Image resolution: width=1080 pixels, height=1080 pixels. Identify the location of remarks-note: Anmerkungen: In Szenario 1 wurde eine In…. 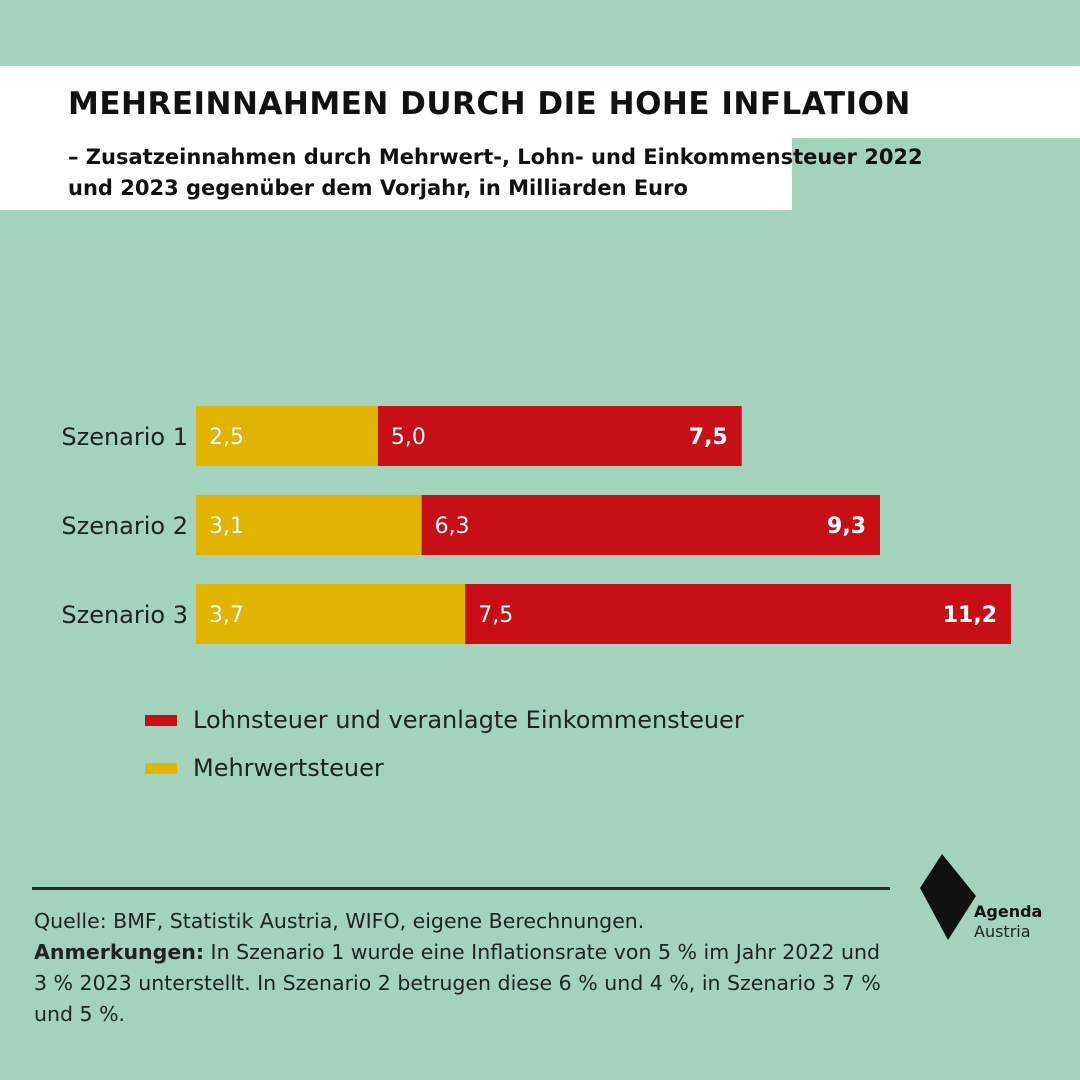
(464, 983).